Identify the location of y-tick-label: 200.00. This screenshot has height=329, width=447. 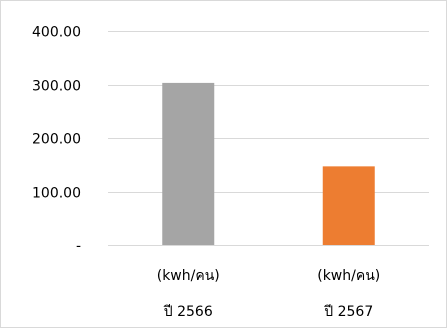
(56, 140).